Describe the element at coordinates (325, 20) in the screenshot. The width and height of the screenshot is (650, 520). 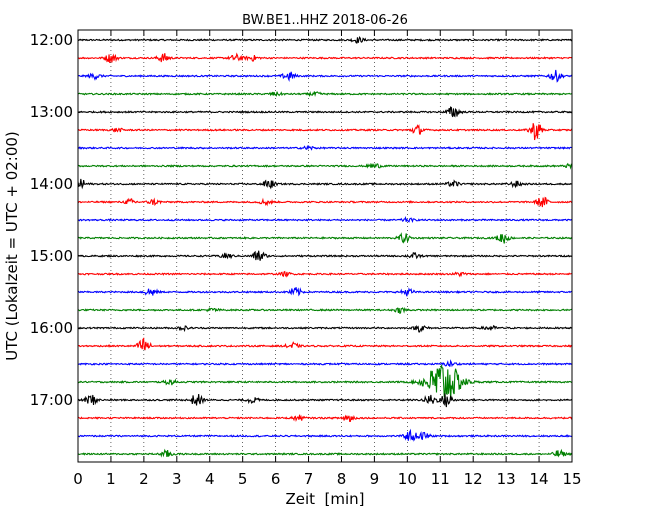
I see `chart-title: BW.BE1..HHZ 2018-06-26` at that location.